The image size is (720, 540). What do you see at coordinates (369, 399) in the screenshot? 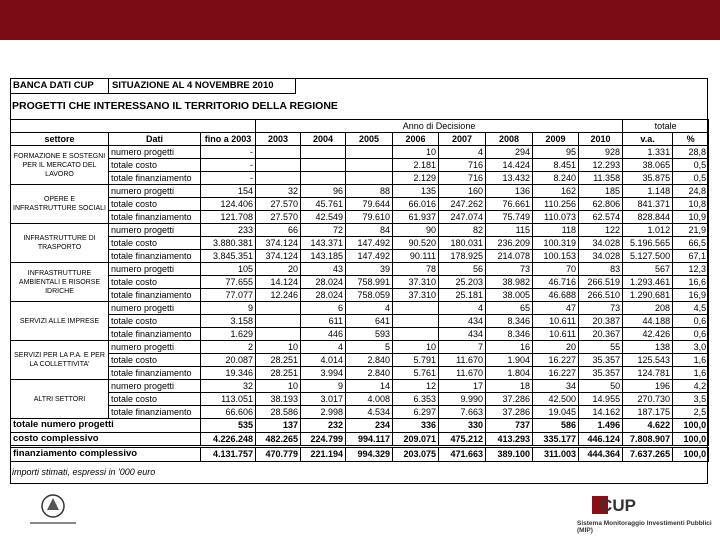
I see `cell: 4.008` at bounding box center [369, 399].